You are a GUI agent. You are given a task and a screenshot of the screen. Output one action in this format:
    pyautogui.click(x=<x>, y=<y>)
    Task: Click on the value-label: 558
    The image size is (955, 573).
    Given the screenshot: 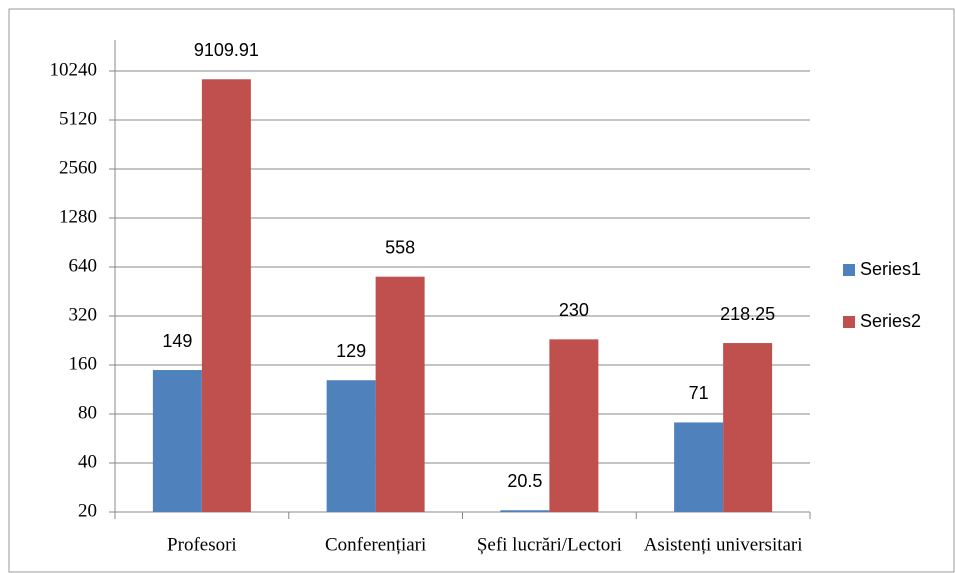 What is the action you would take?
    pyautogui.click(x=400, y=247)
    